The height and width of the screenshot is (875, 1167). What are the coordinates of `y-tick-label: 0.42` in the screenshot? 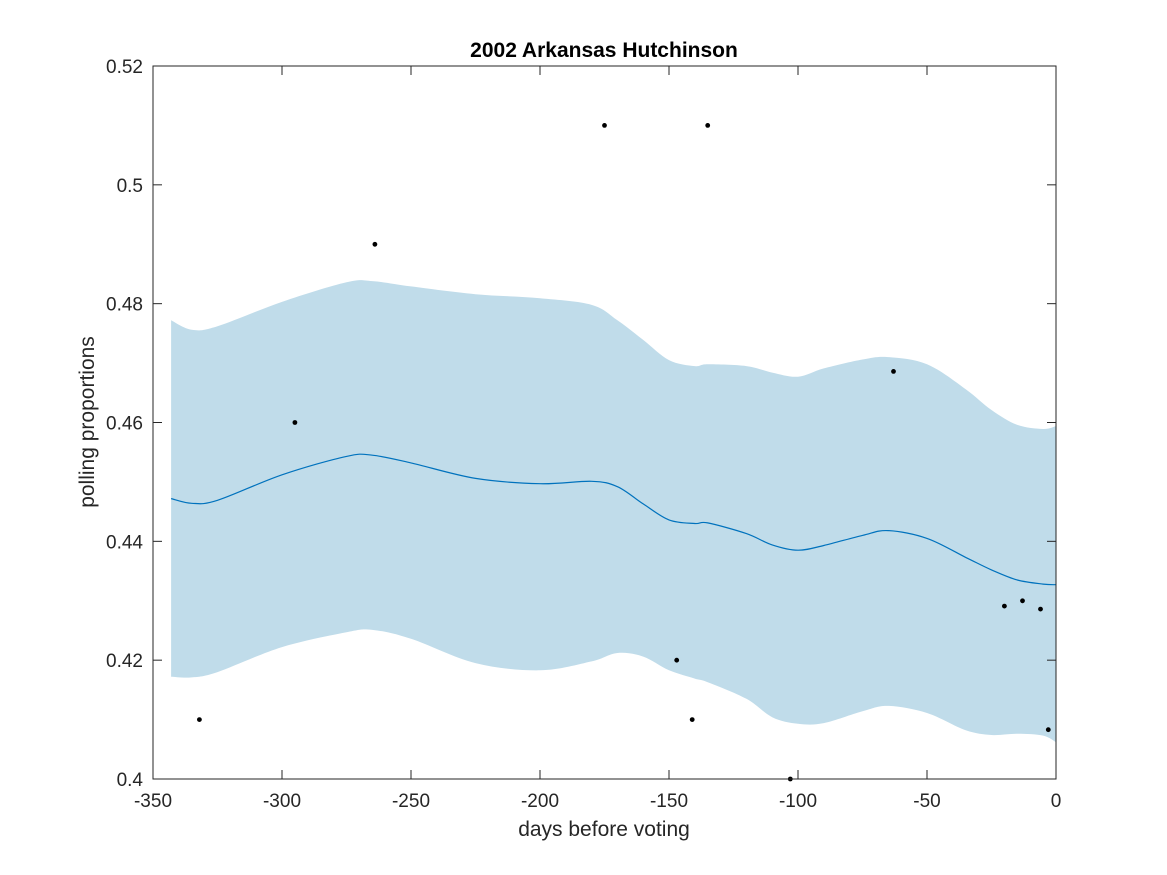 It's located at (124, 661).